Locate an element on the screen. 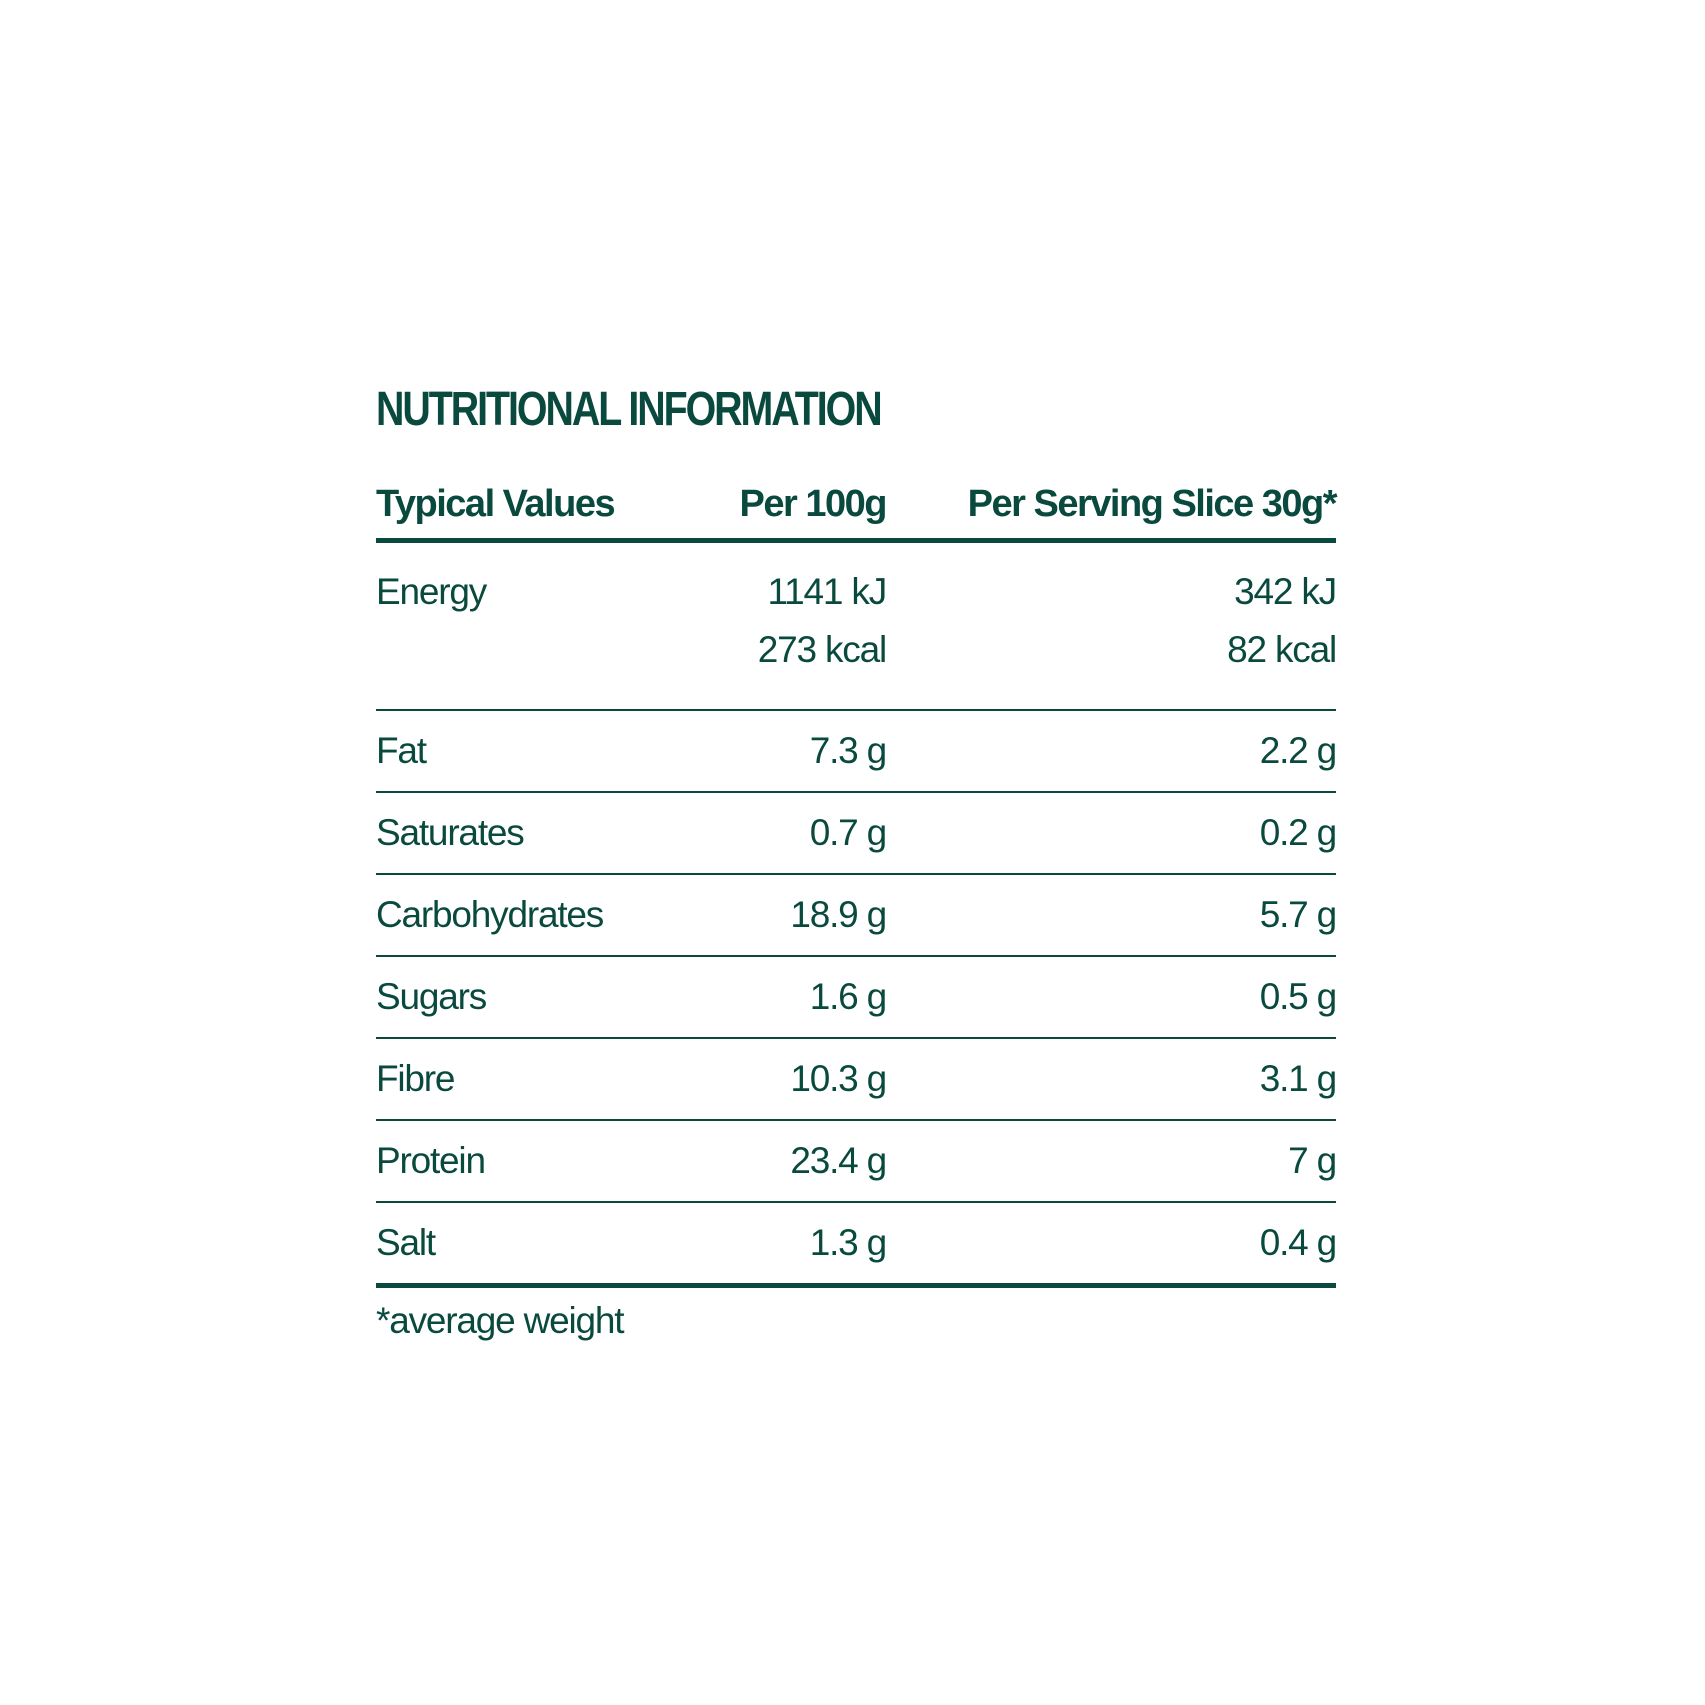 The image size is (1705, 1705). table-row: Sugars 1.6 g 0.5 g is located at coordinates (856, 997).